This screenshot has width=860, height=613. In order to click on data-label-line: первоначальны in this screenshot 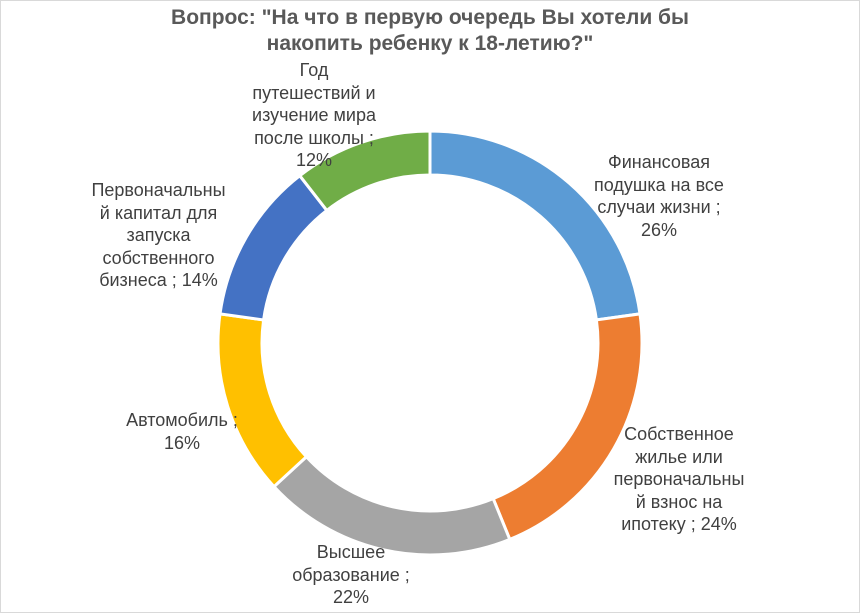, I will do `click(679, 479)`.